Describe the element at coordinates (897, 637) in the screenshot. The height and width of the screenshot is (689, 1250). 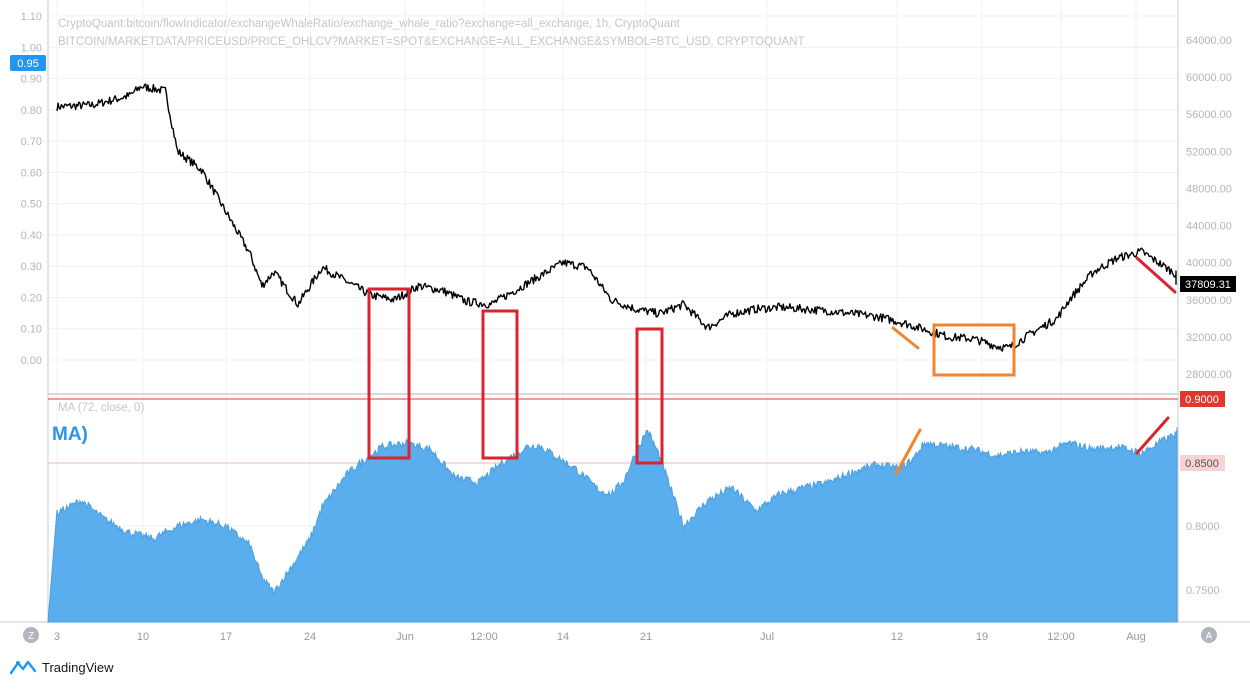
I see `x-axis-tick-label: 12` at that location.